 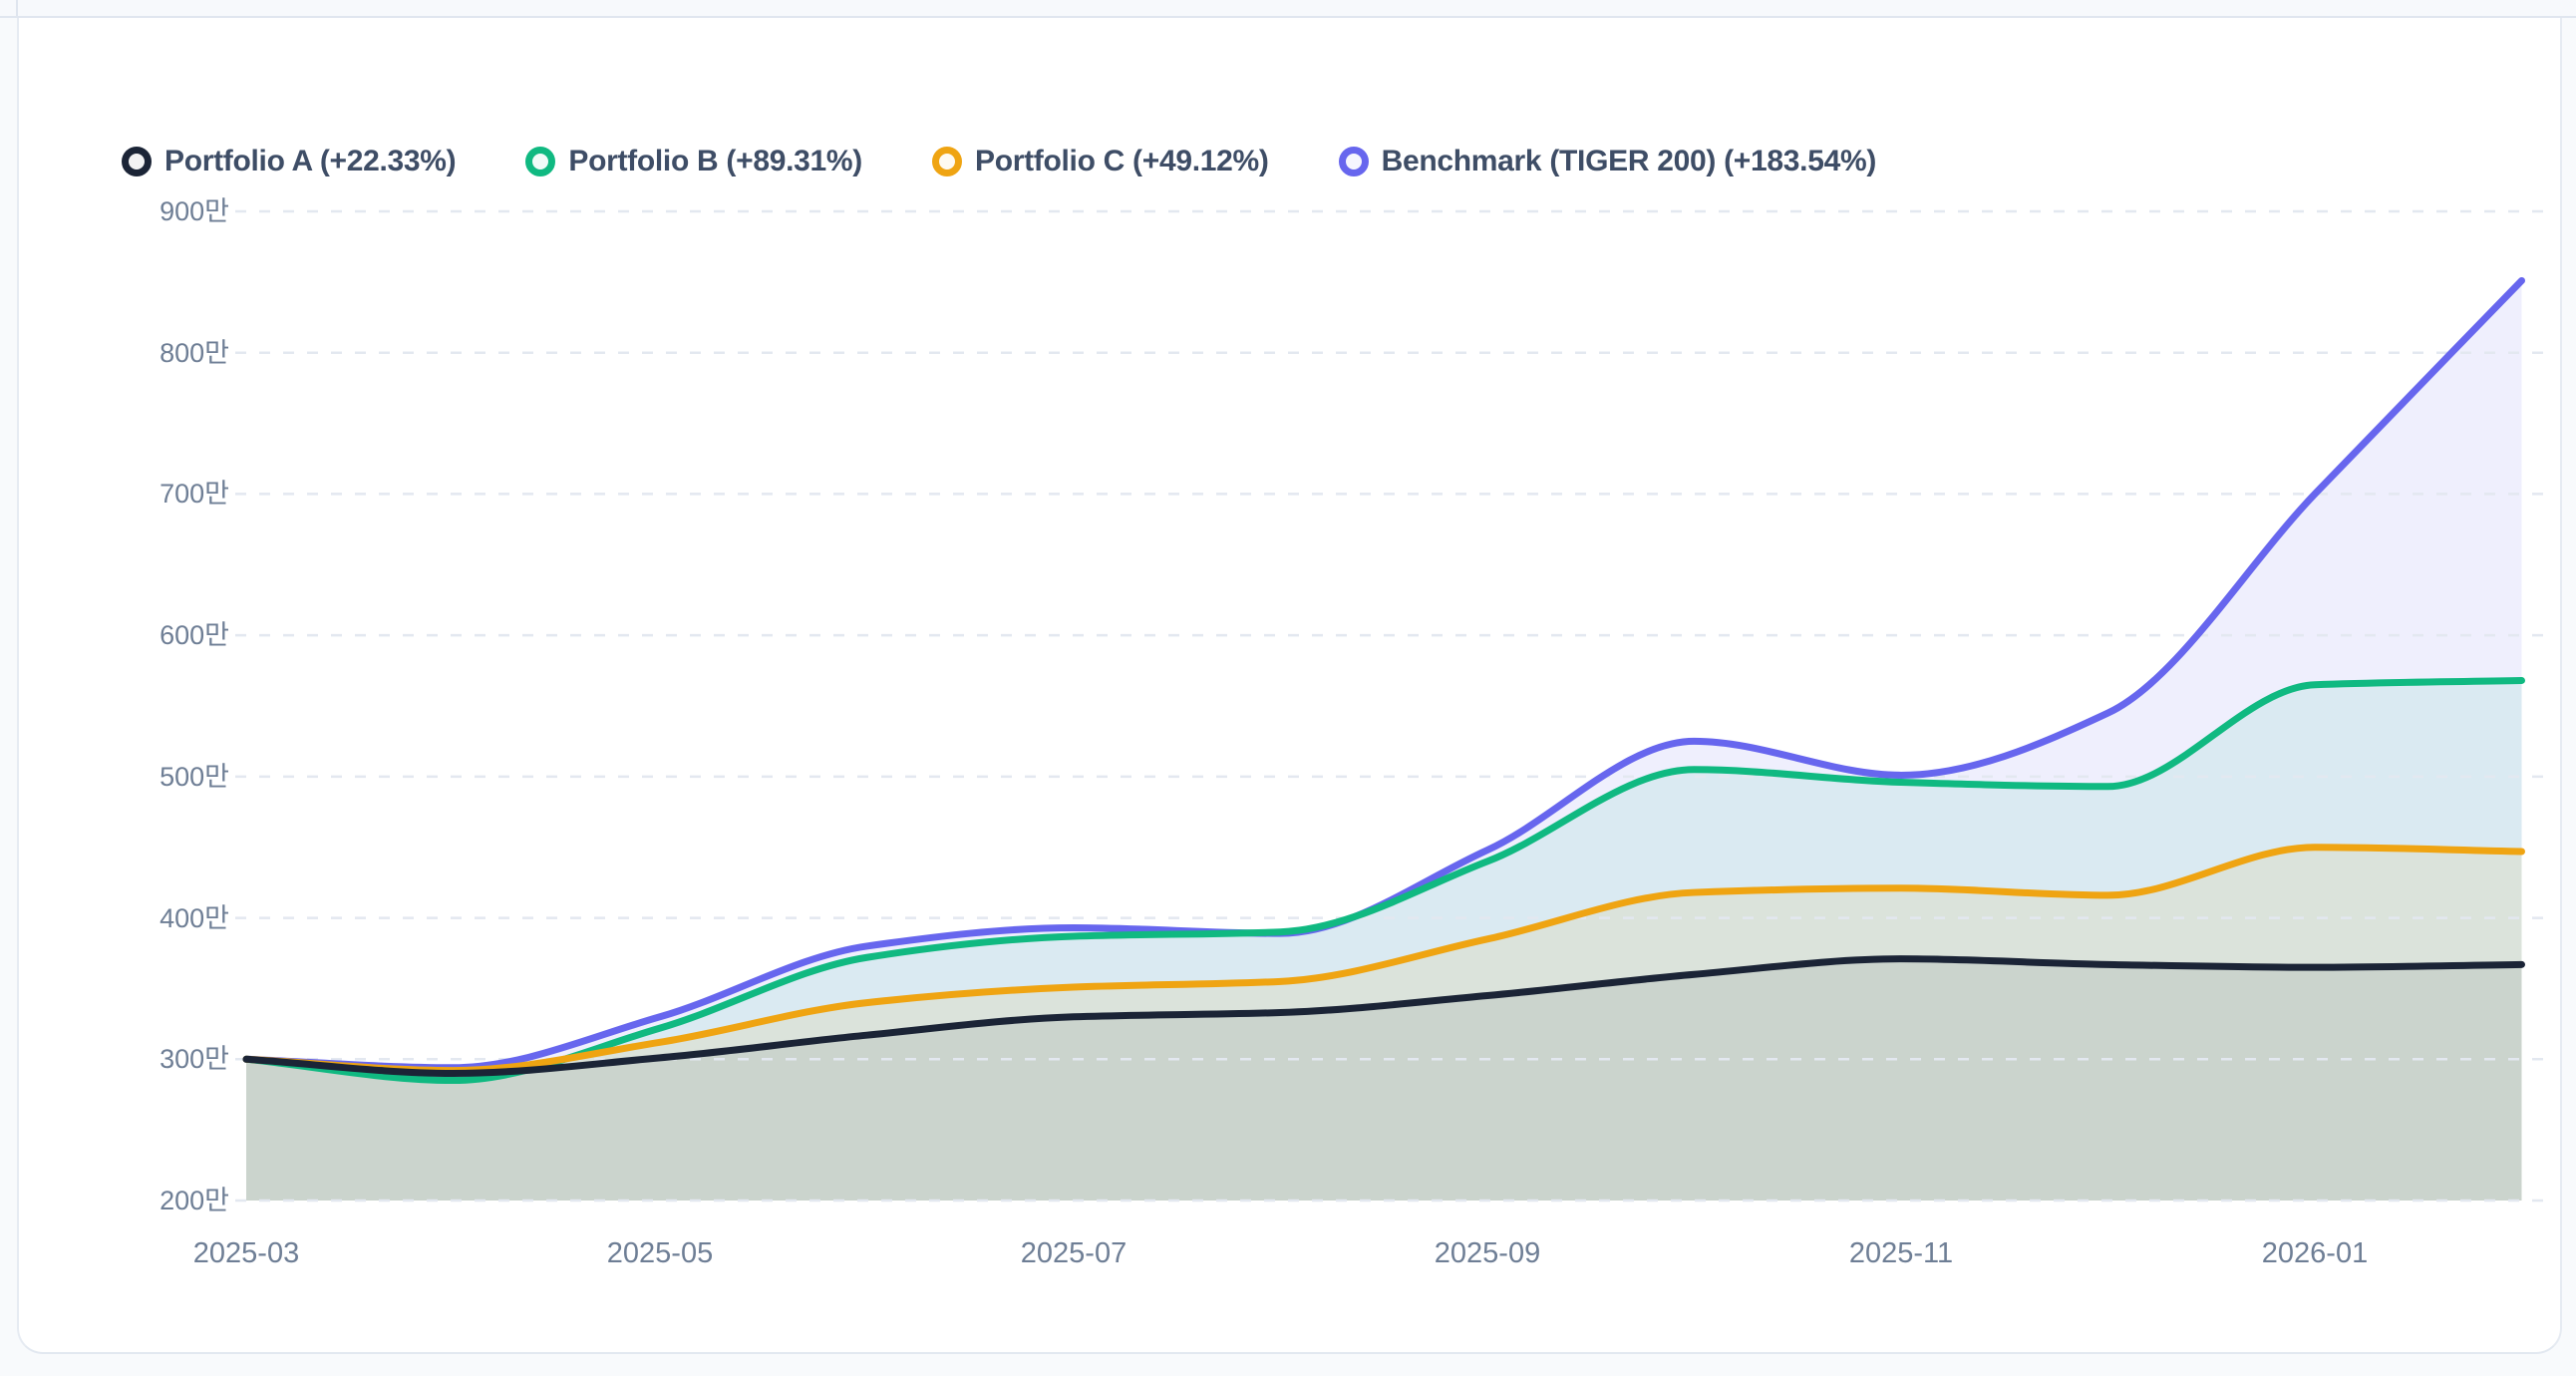 What do you see at coordinates (194, 211) in the screenshot?
I see `y-axis-tick-900: 900만` at bounding box center [194, 211].